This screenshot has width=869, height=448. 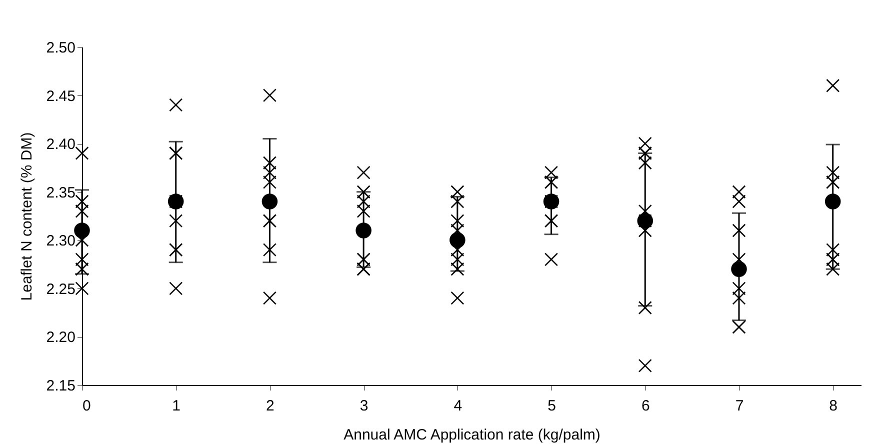 I want to click on x-tick-label: 4, so click(x=458, y=406).